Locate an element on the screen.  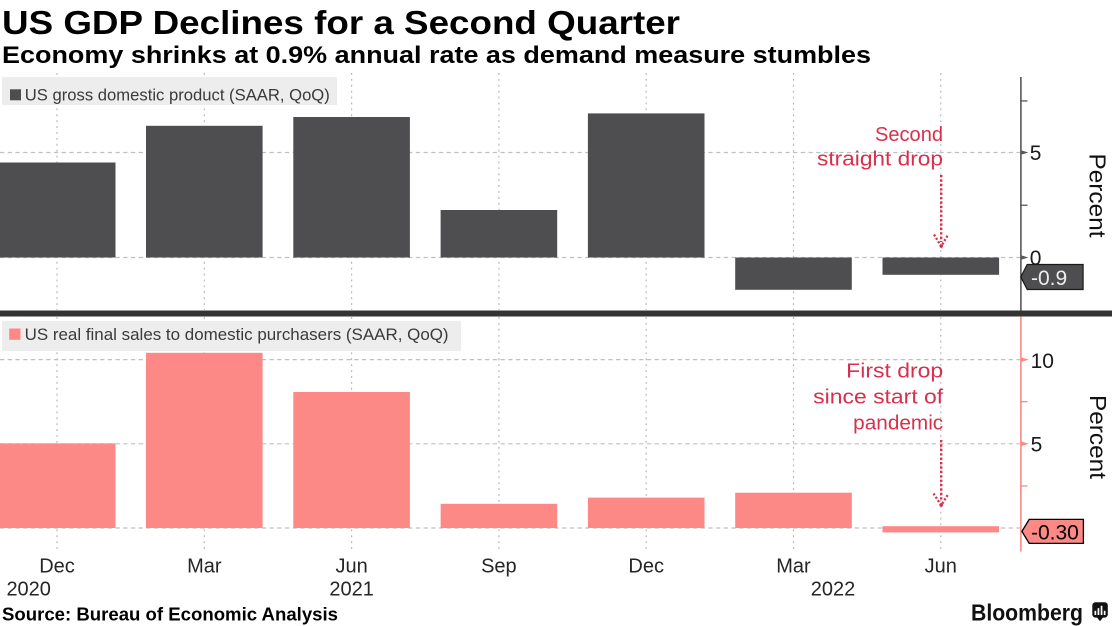
svg-text: -0.9 is located at coordinates (1049, 278).